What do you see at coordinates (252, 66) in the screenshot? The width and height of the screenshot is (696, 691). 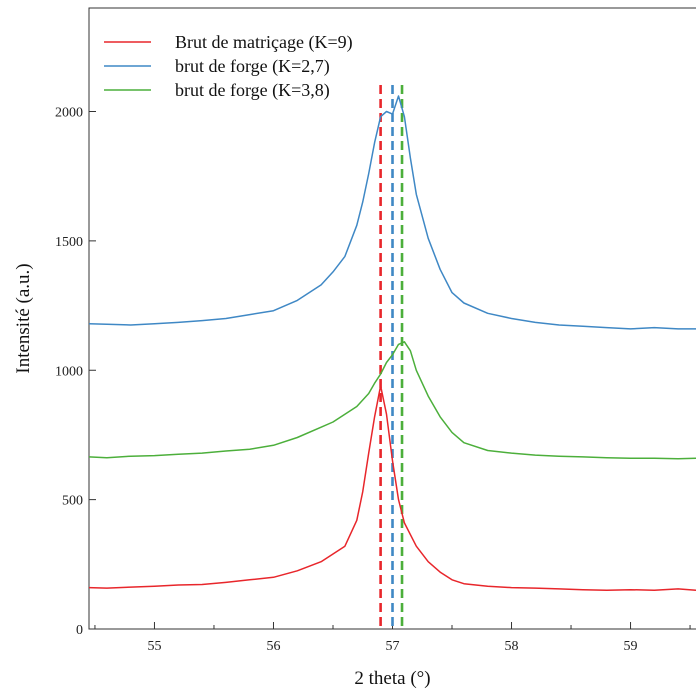 I see `legend-label: brut de forge (K=2,7)` at bounding box center [252, 66].